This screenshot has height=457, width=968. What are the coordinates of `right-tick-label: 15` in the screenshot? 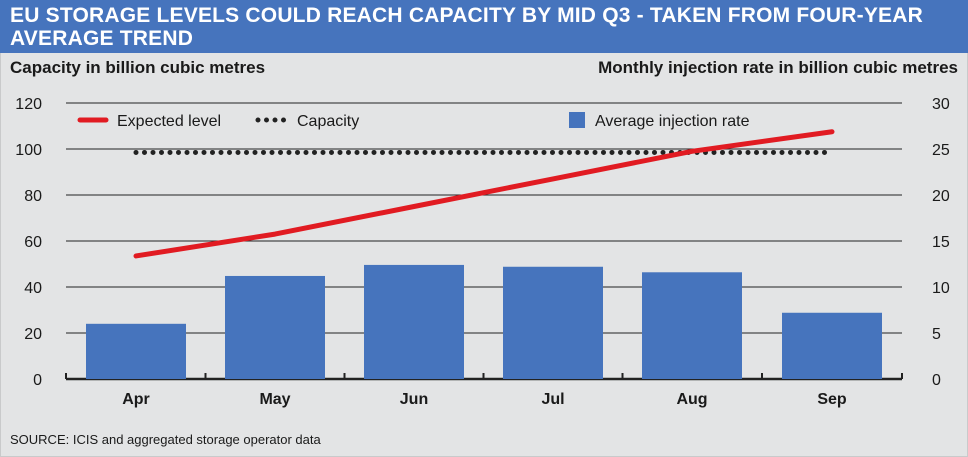 It's located at (941, 242).